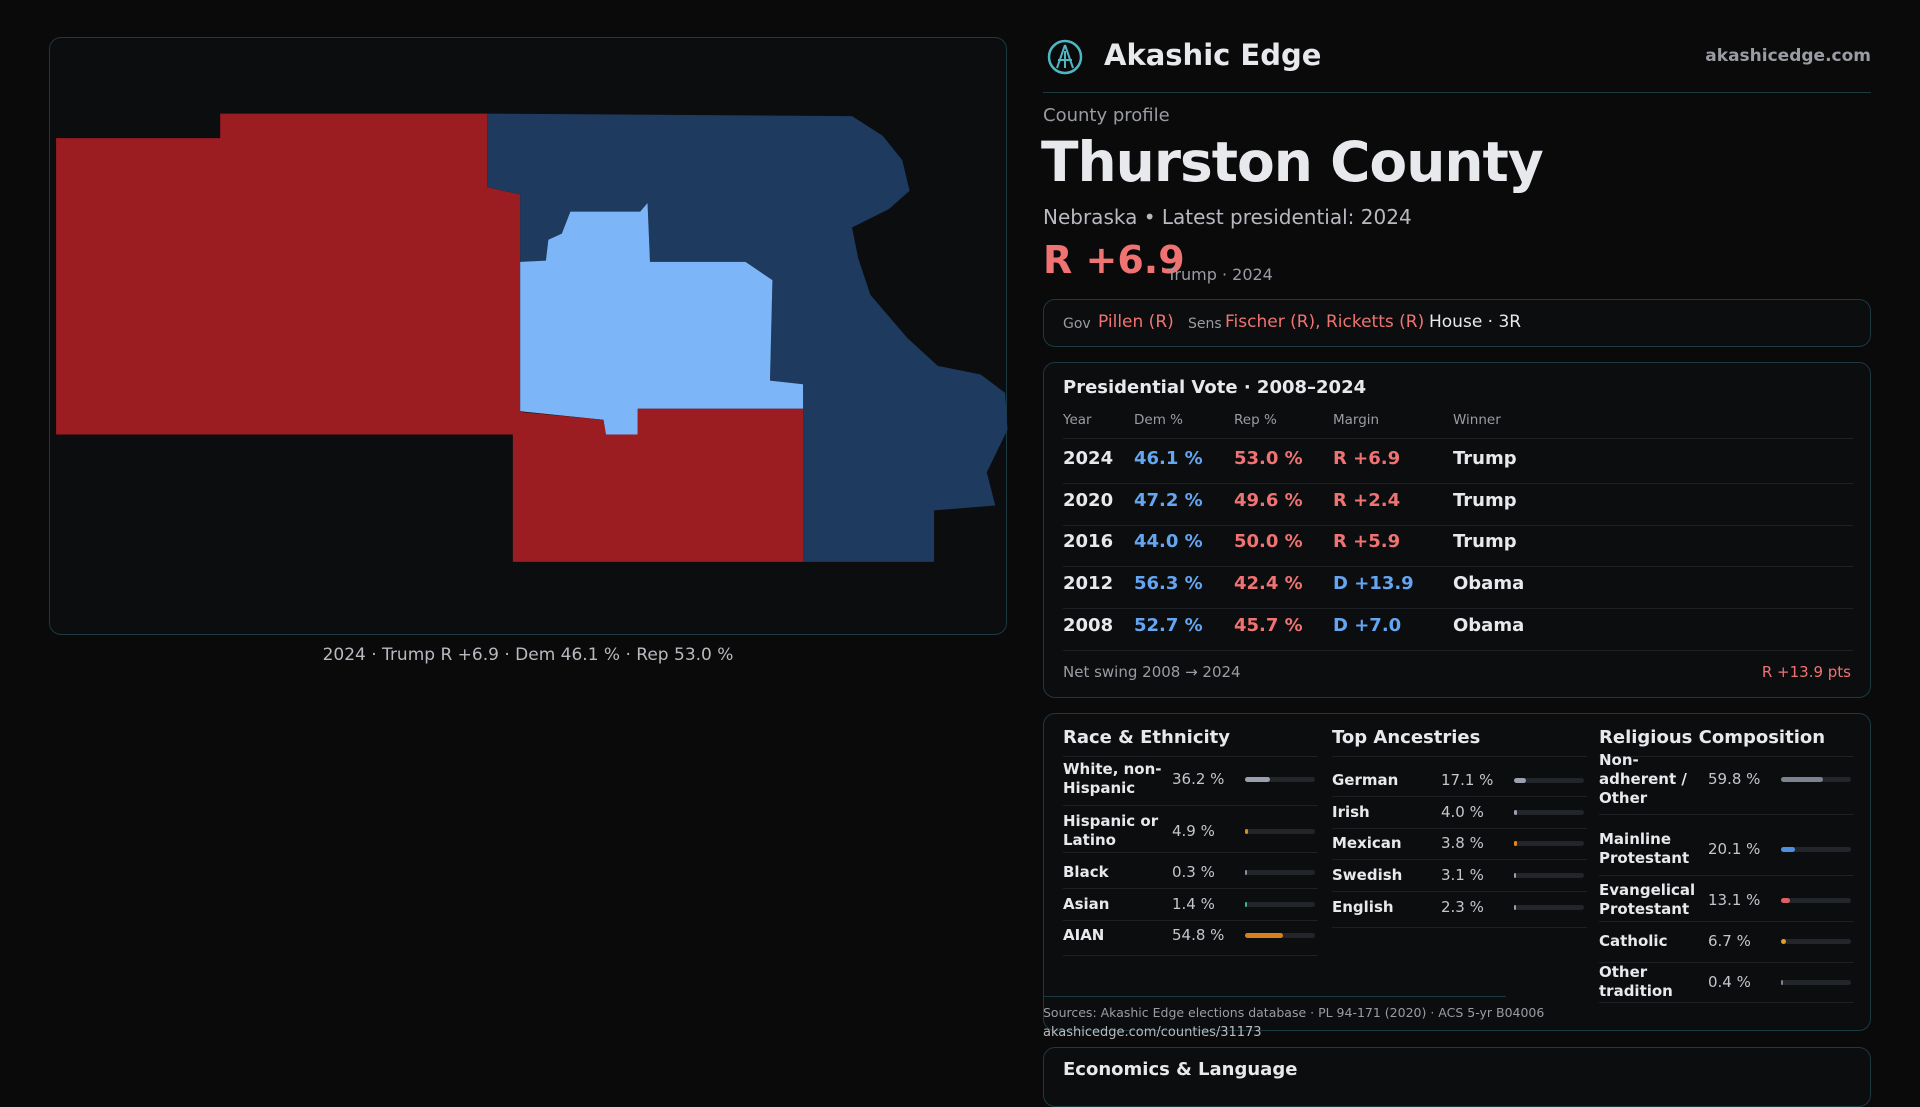 This screenshot has width=1920, height=1107. I want to click on table-cell: 52.7 %, so click(1168, 625).